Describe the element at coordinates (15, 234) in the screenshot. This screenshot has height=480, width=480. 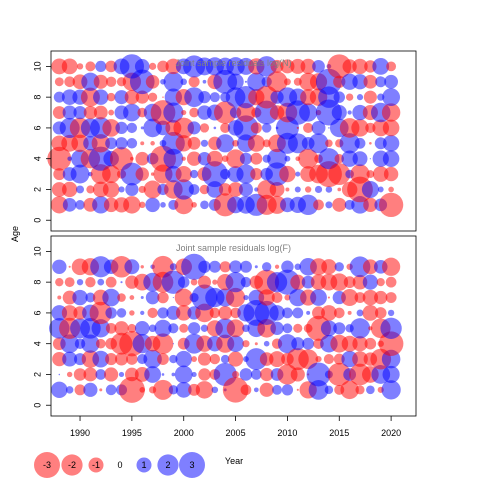
I see `y-axis-label: Age` at that location.